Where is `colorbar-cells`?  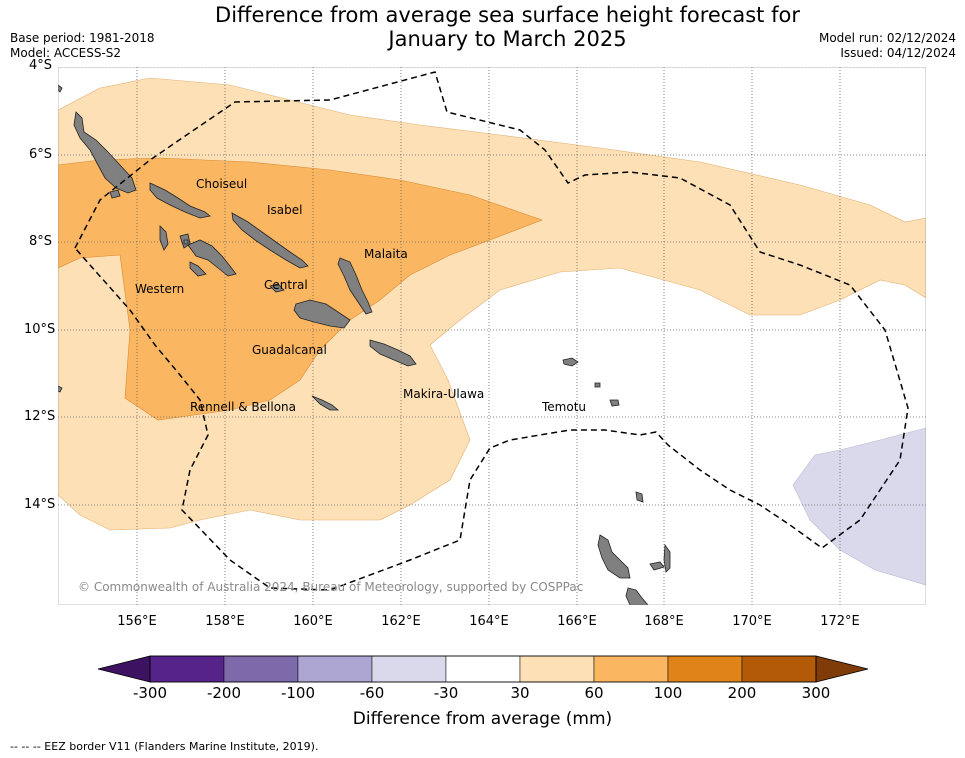
colorbar-cells is located at coordinates (483, 669).